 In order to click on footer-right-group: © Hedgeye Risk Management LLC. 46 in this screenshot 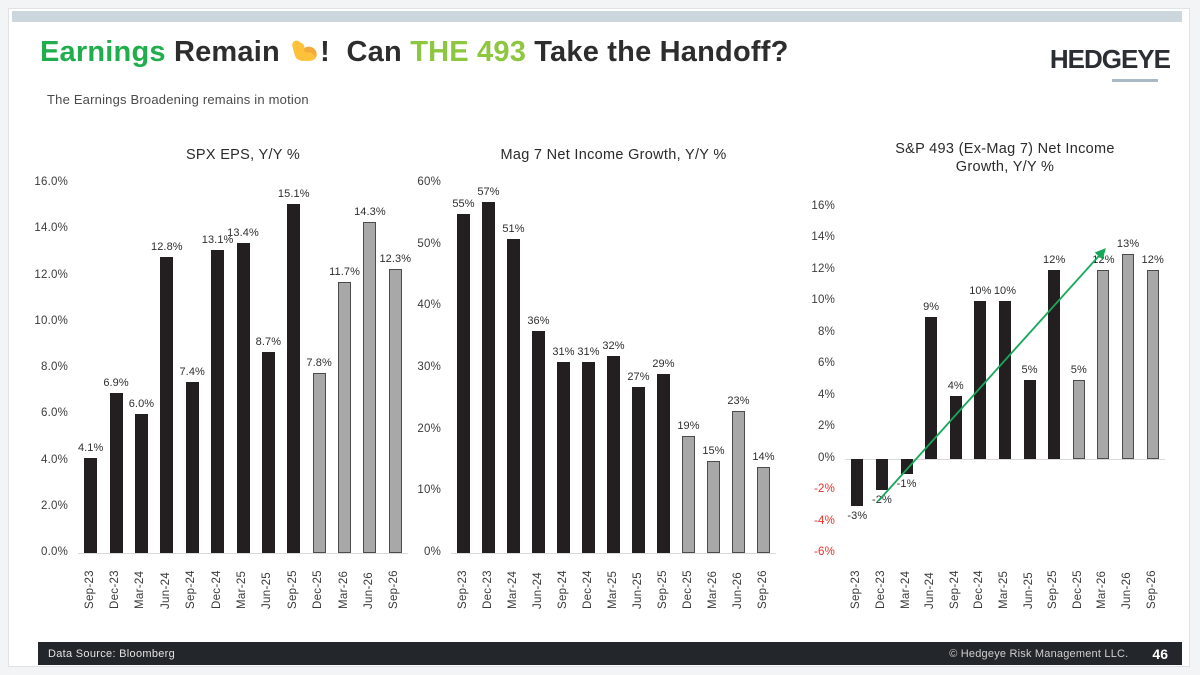, I will do `click(1058, 654)`.